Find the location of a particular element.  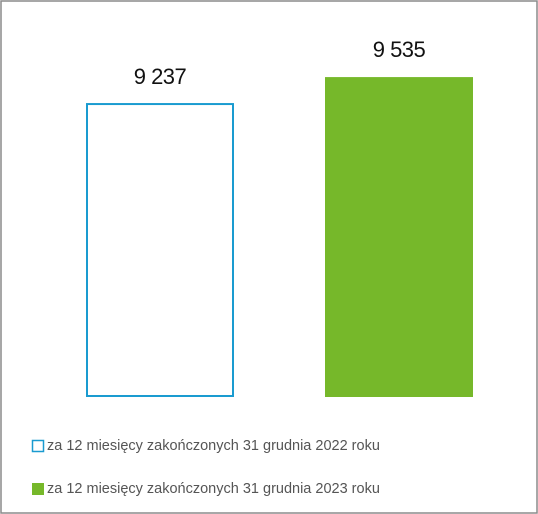

value-label: 9 237 is located at coordinates (160, 76).